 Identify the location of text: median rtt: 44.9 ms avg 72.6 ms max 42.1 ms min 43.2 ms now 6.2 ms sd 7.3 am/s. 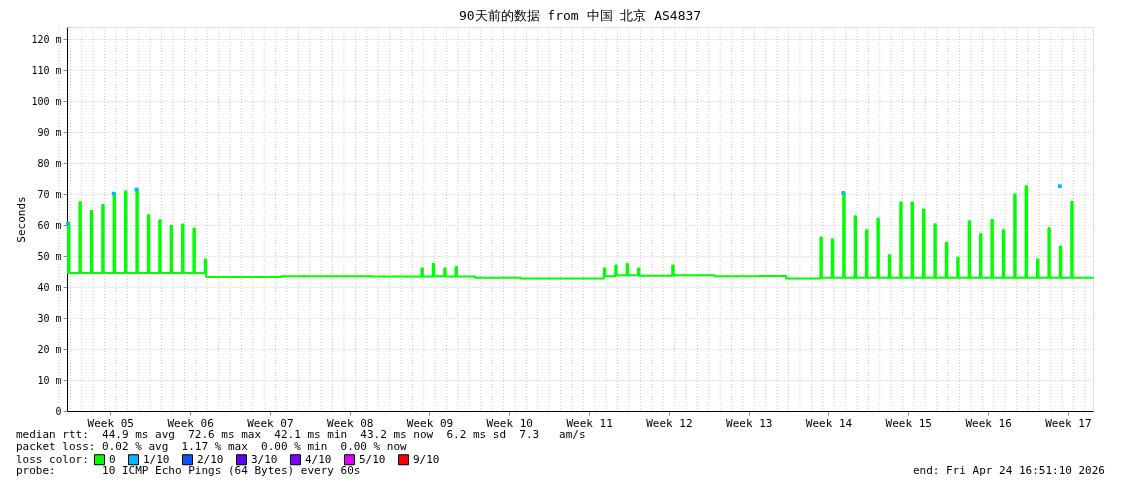
(301, 434).